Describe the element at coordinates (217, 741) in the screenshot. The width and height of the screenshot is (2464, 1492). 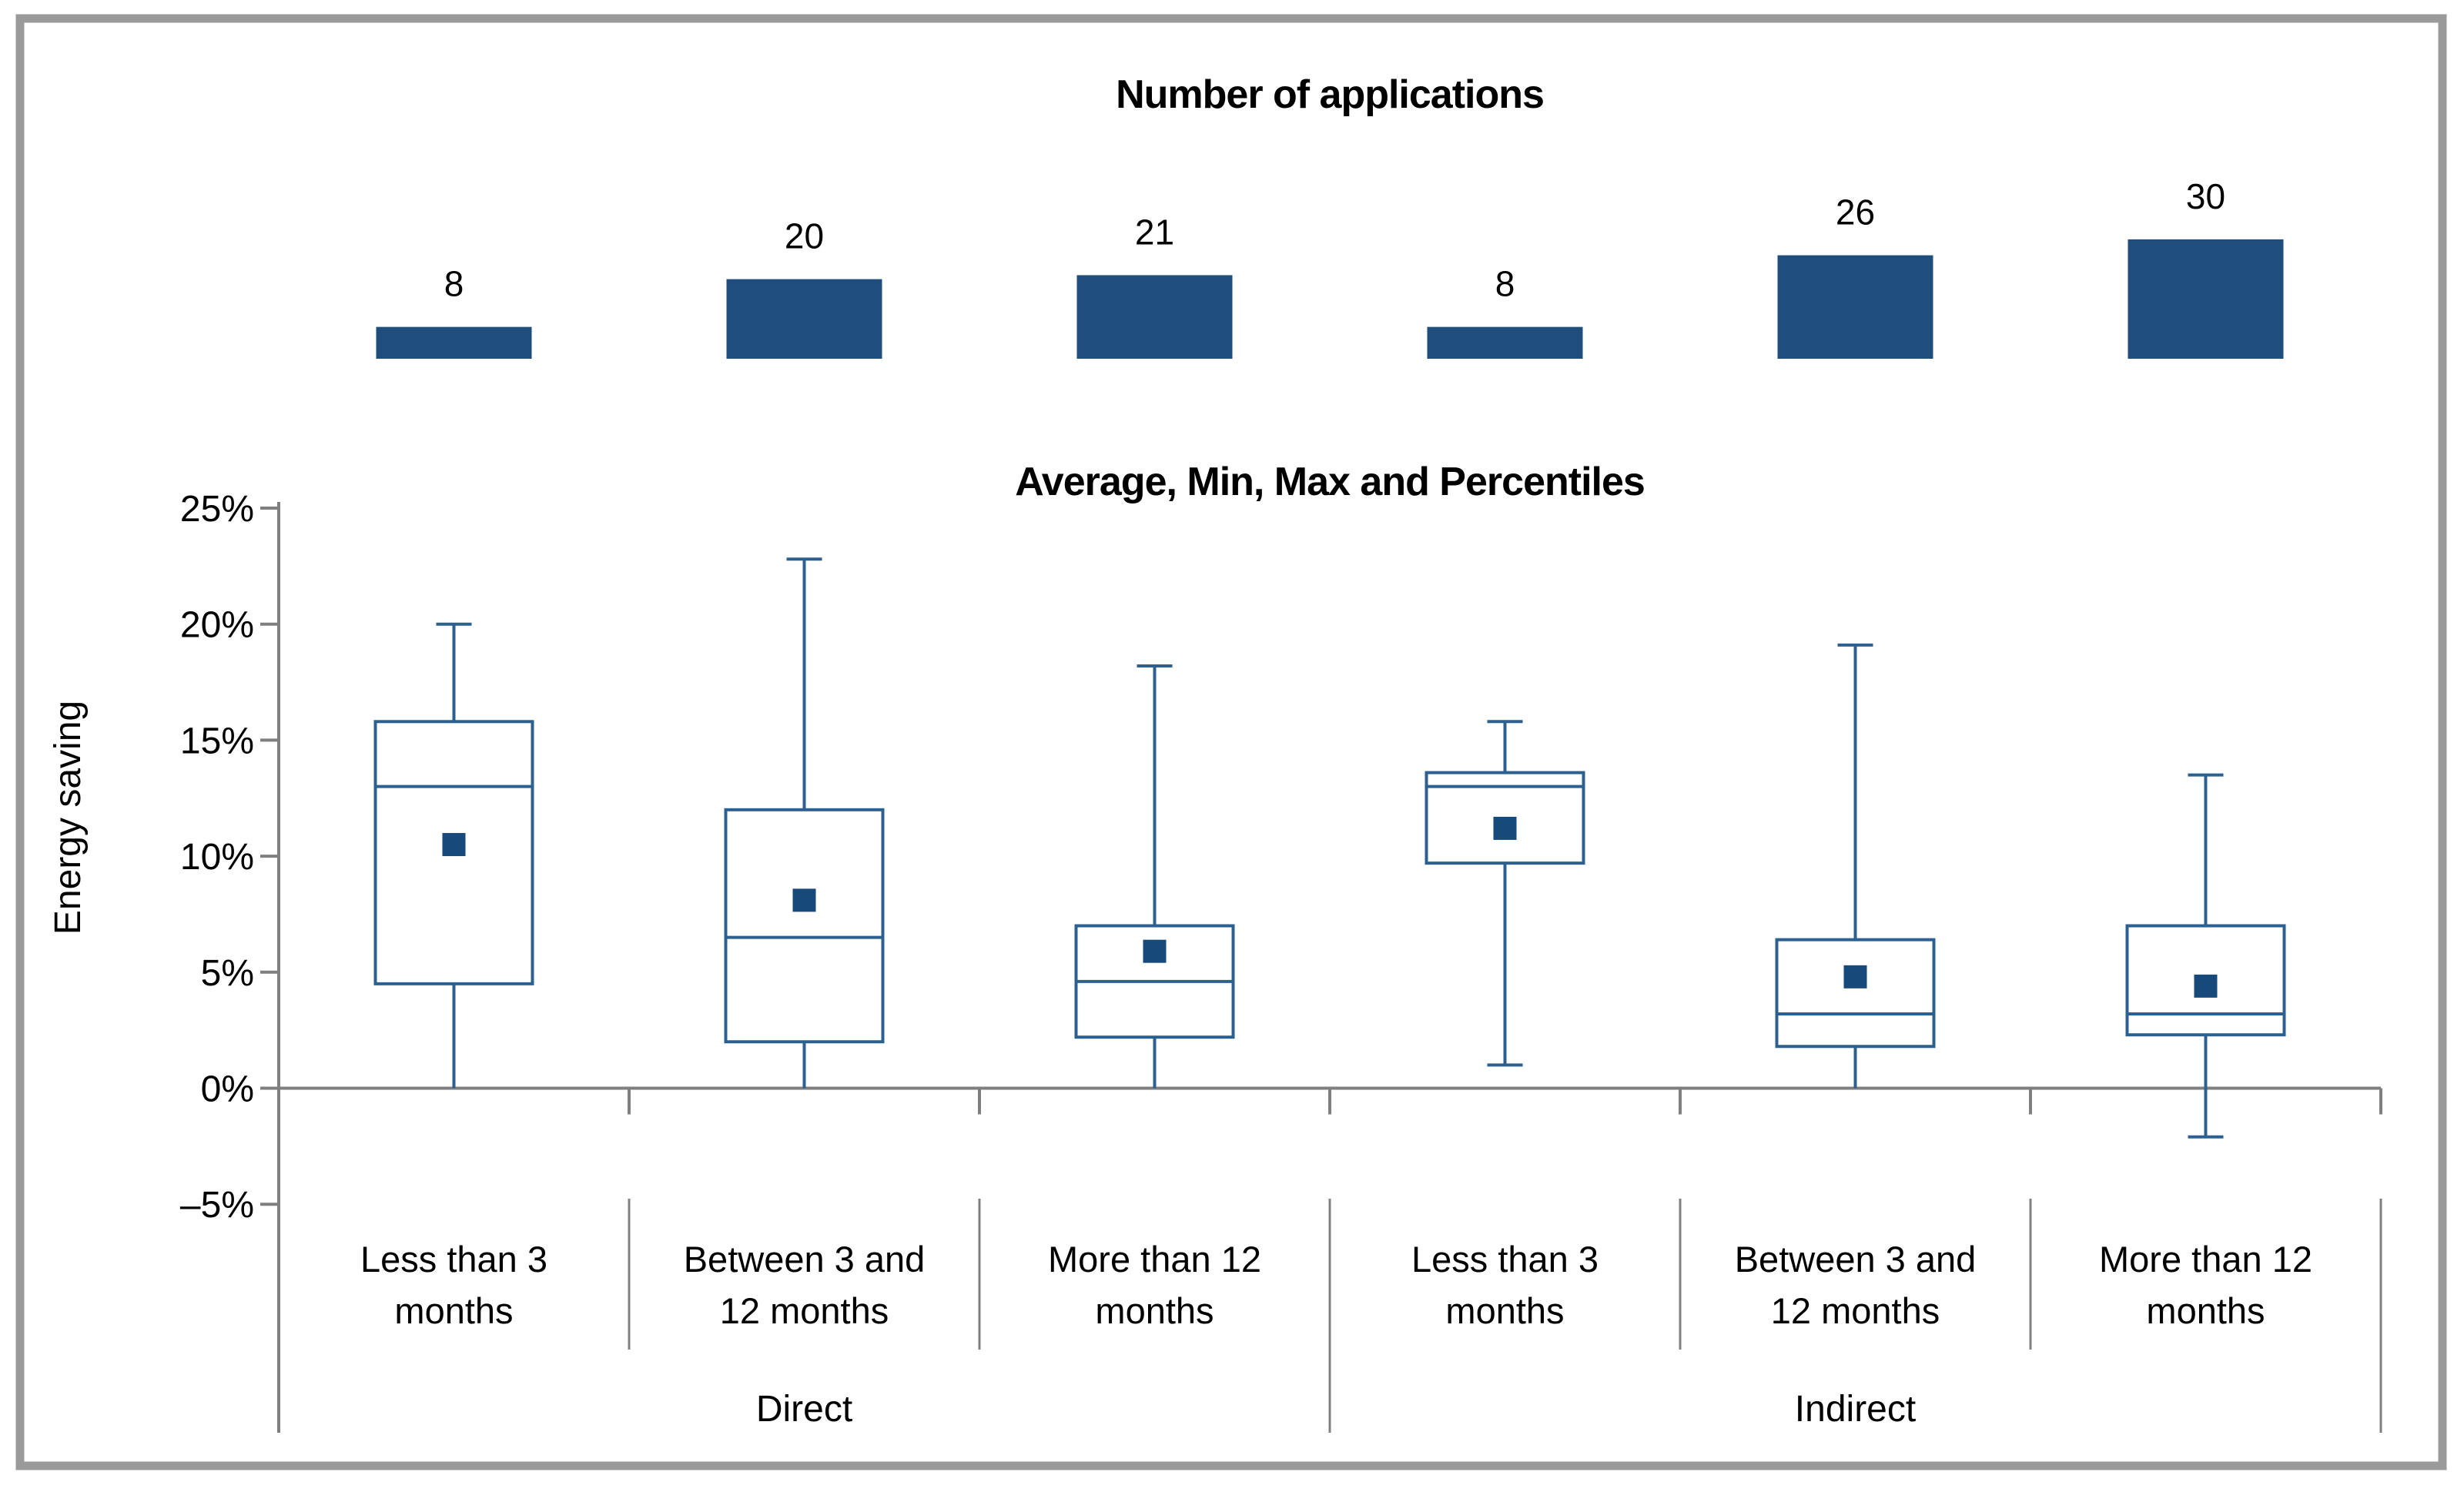
I see `y-tick-label-2: 15%` at that location.